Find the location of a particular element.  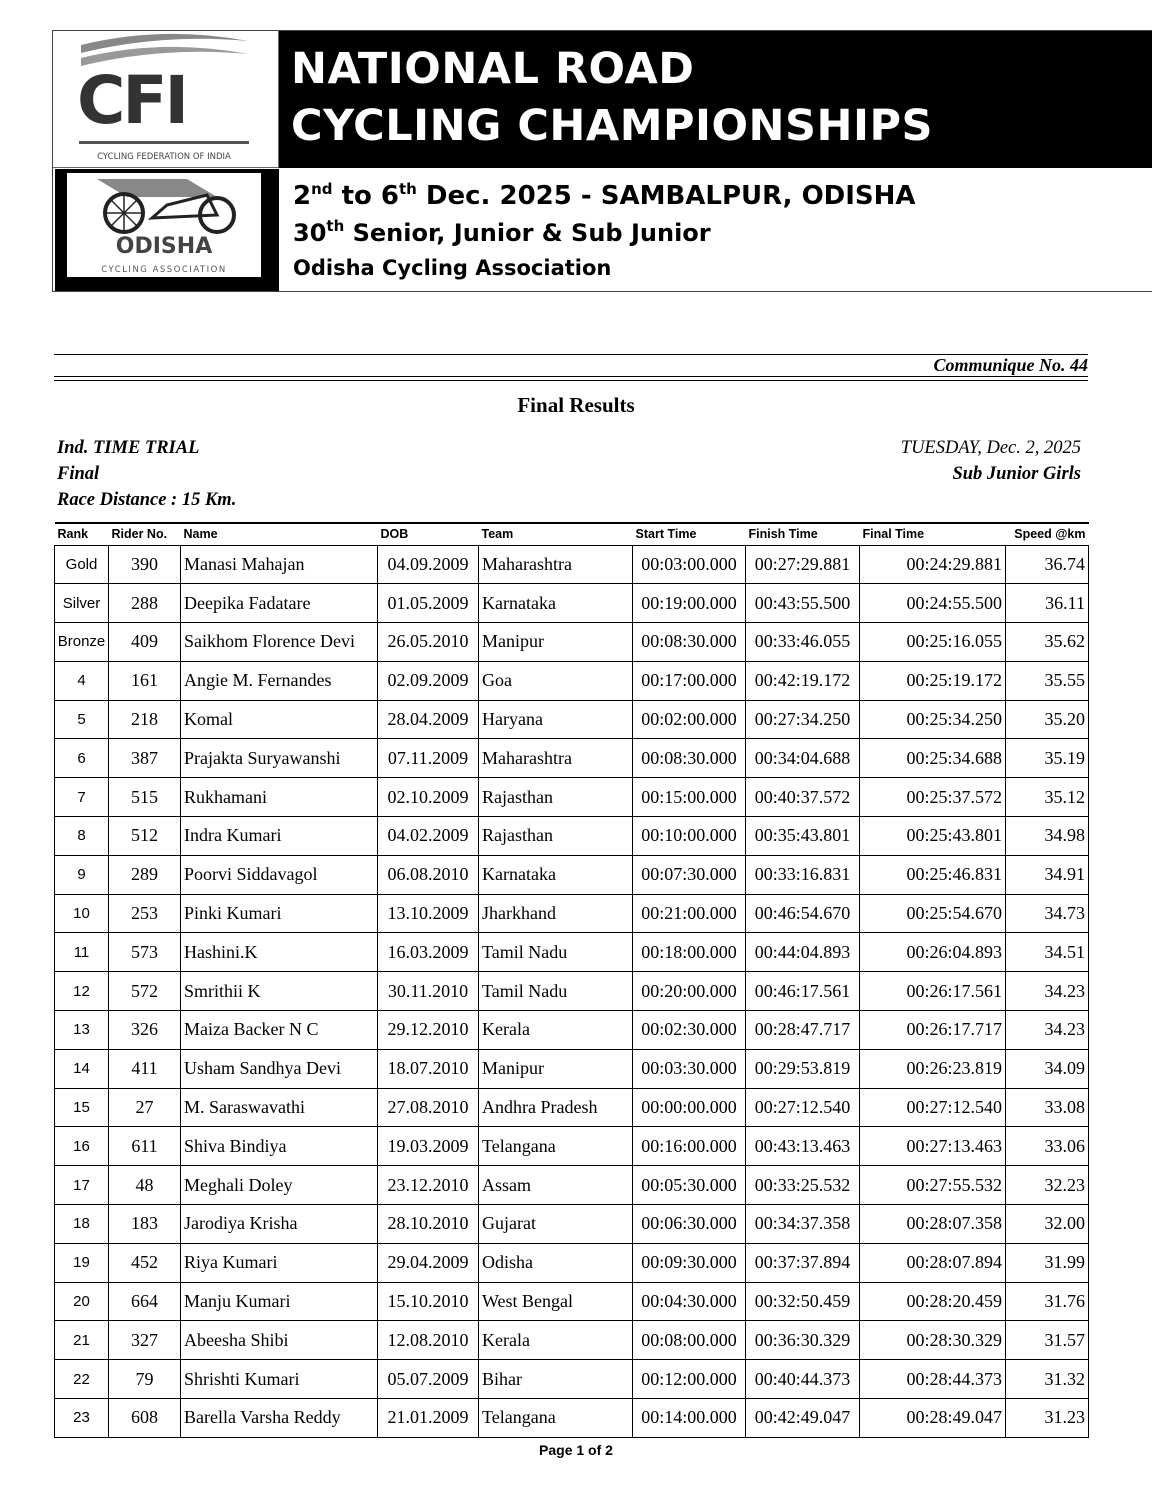

cell-dob: 26.05.2010 is located at coordinates (428, 642).